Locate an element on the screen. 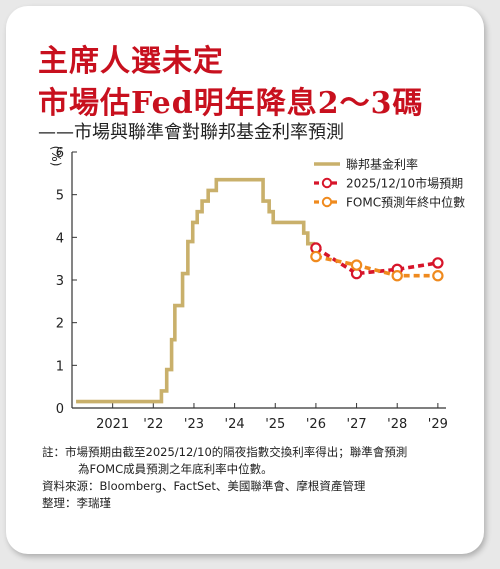 Image resolution: width=500 pixels, height=569 pixels. x-tick-label: '24 is located at coordinates (235, 424).